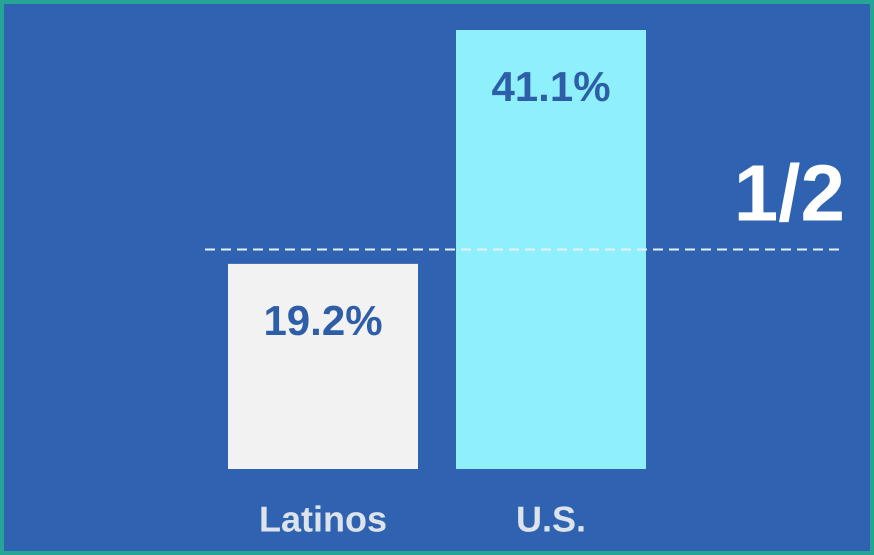 The height and width of the screenshot is (555, 874). What do you see at coordinates (323, 320) in the screenshot?
I see `data-label: 19.2%` at bounding box center [323, 320].